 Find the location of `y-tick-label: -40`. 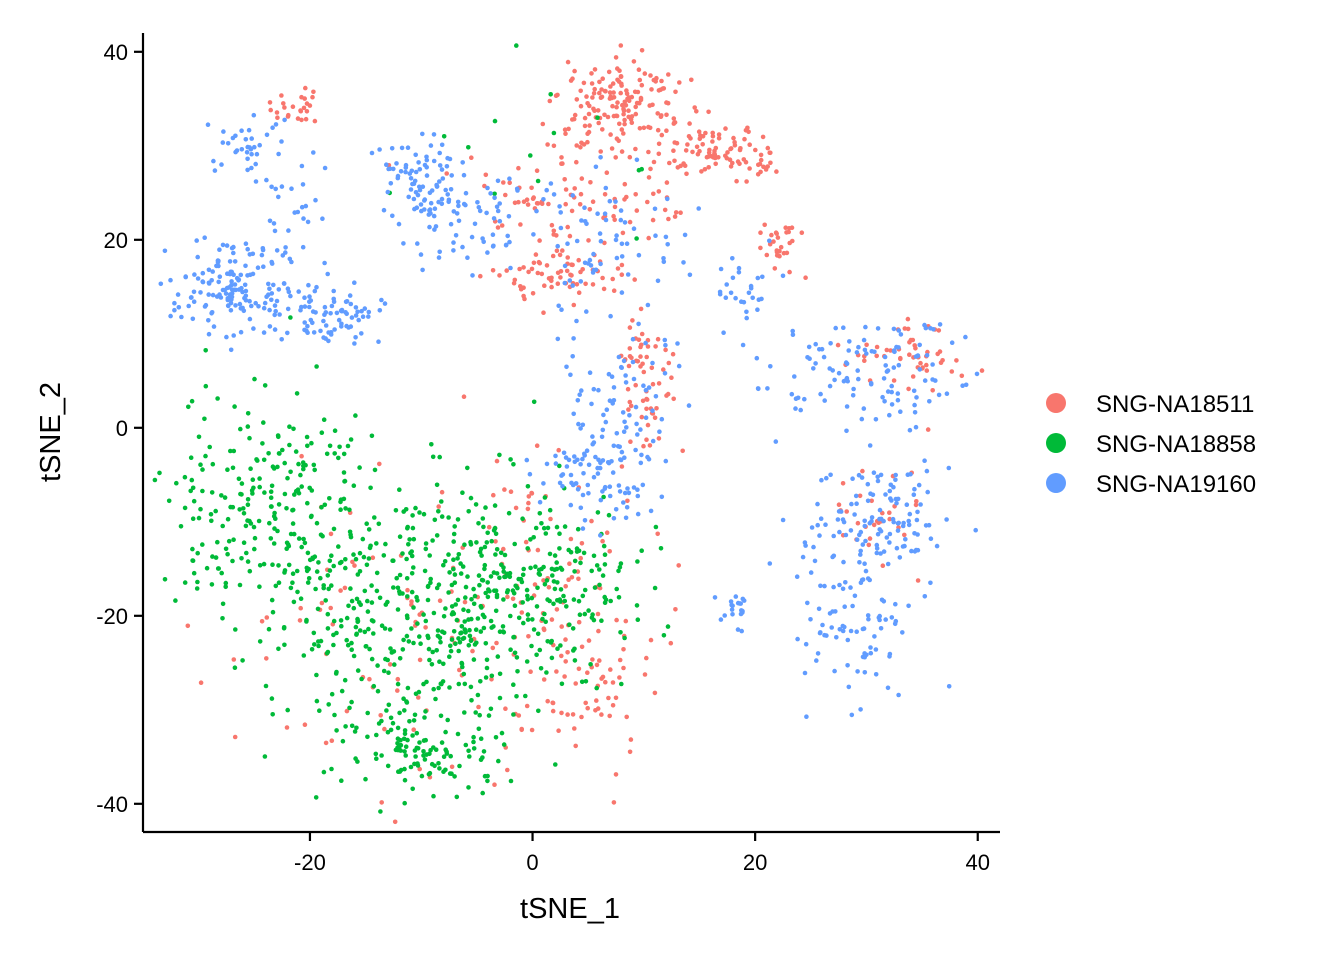

y-tick-label: -40 is located at coordinates (112, 804).